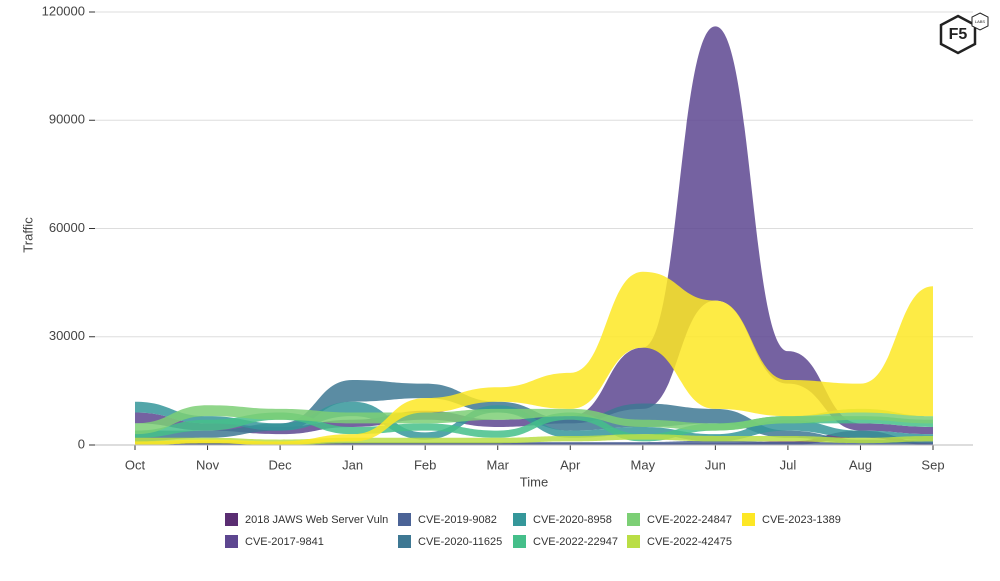 This screenshot has height=581, width=1000. I want to click on logo-small-hex, so click(980, 21).